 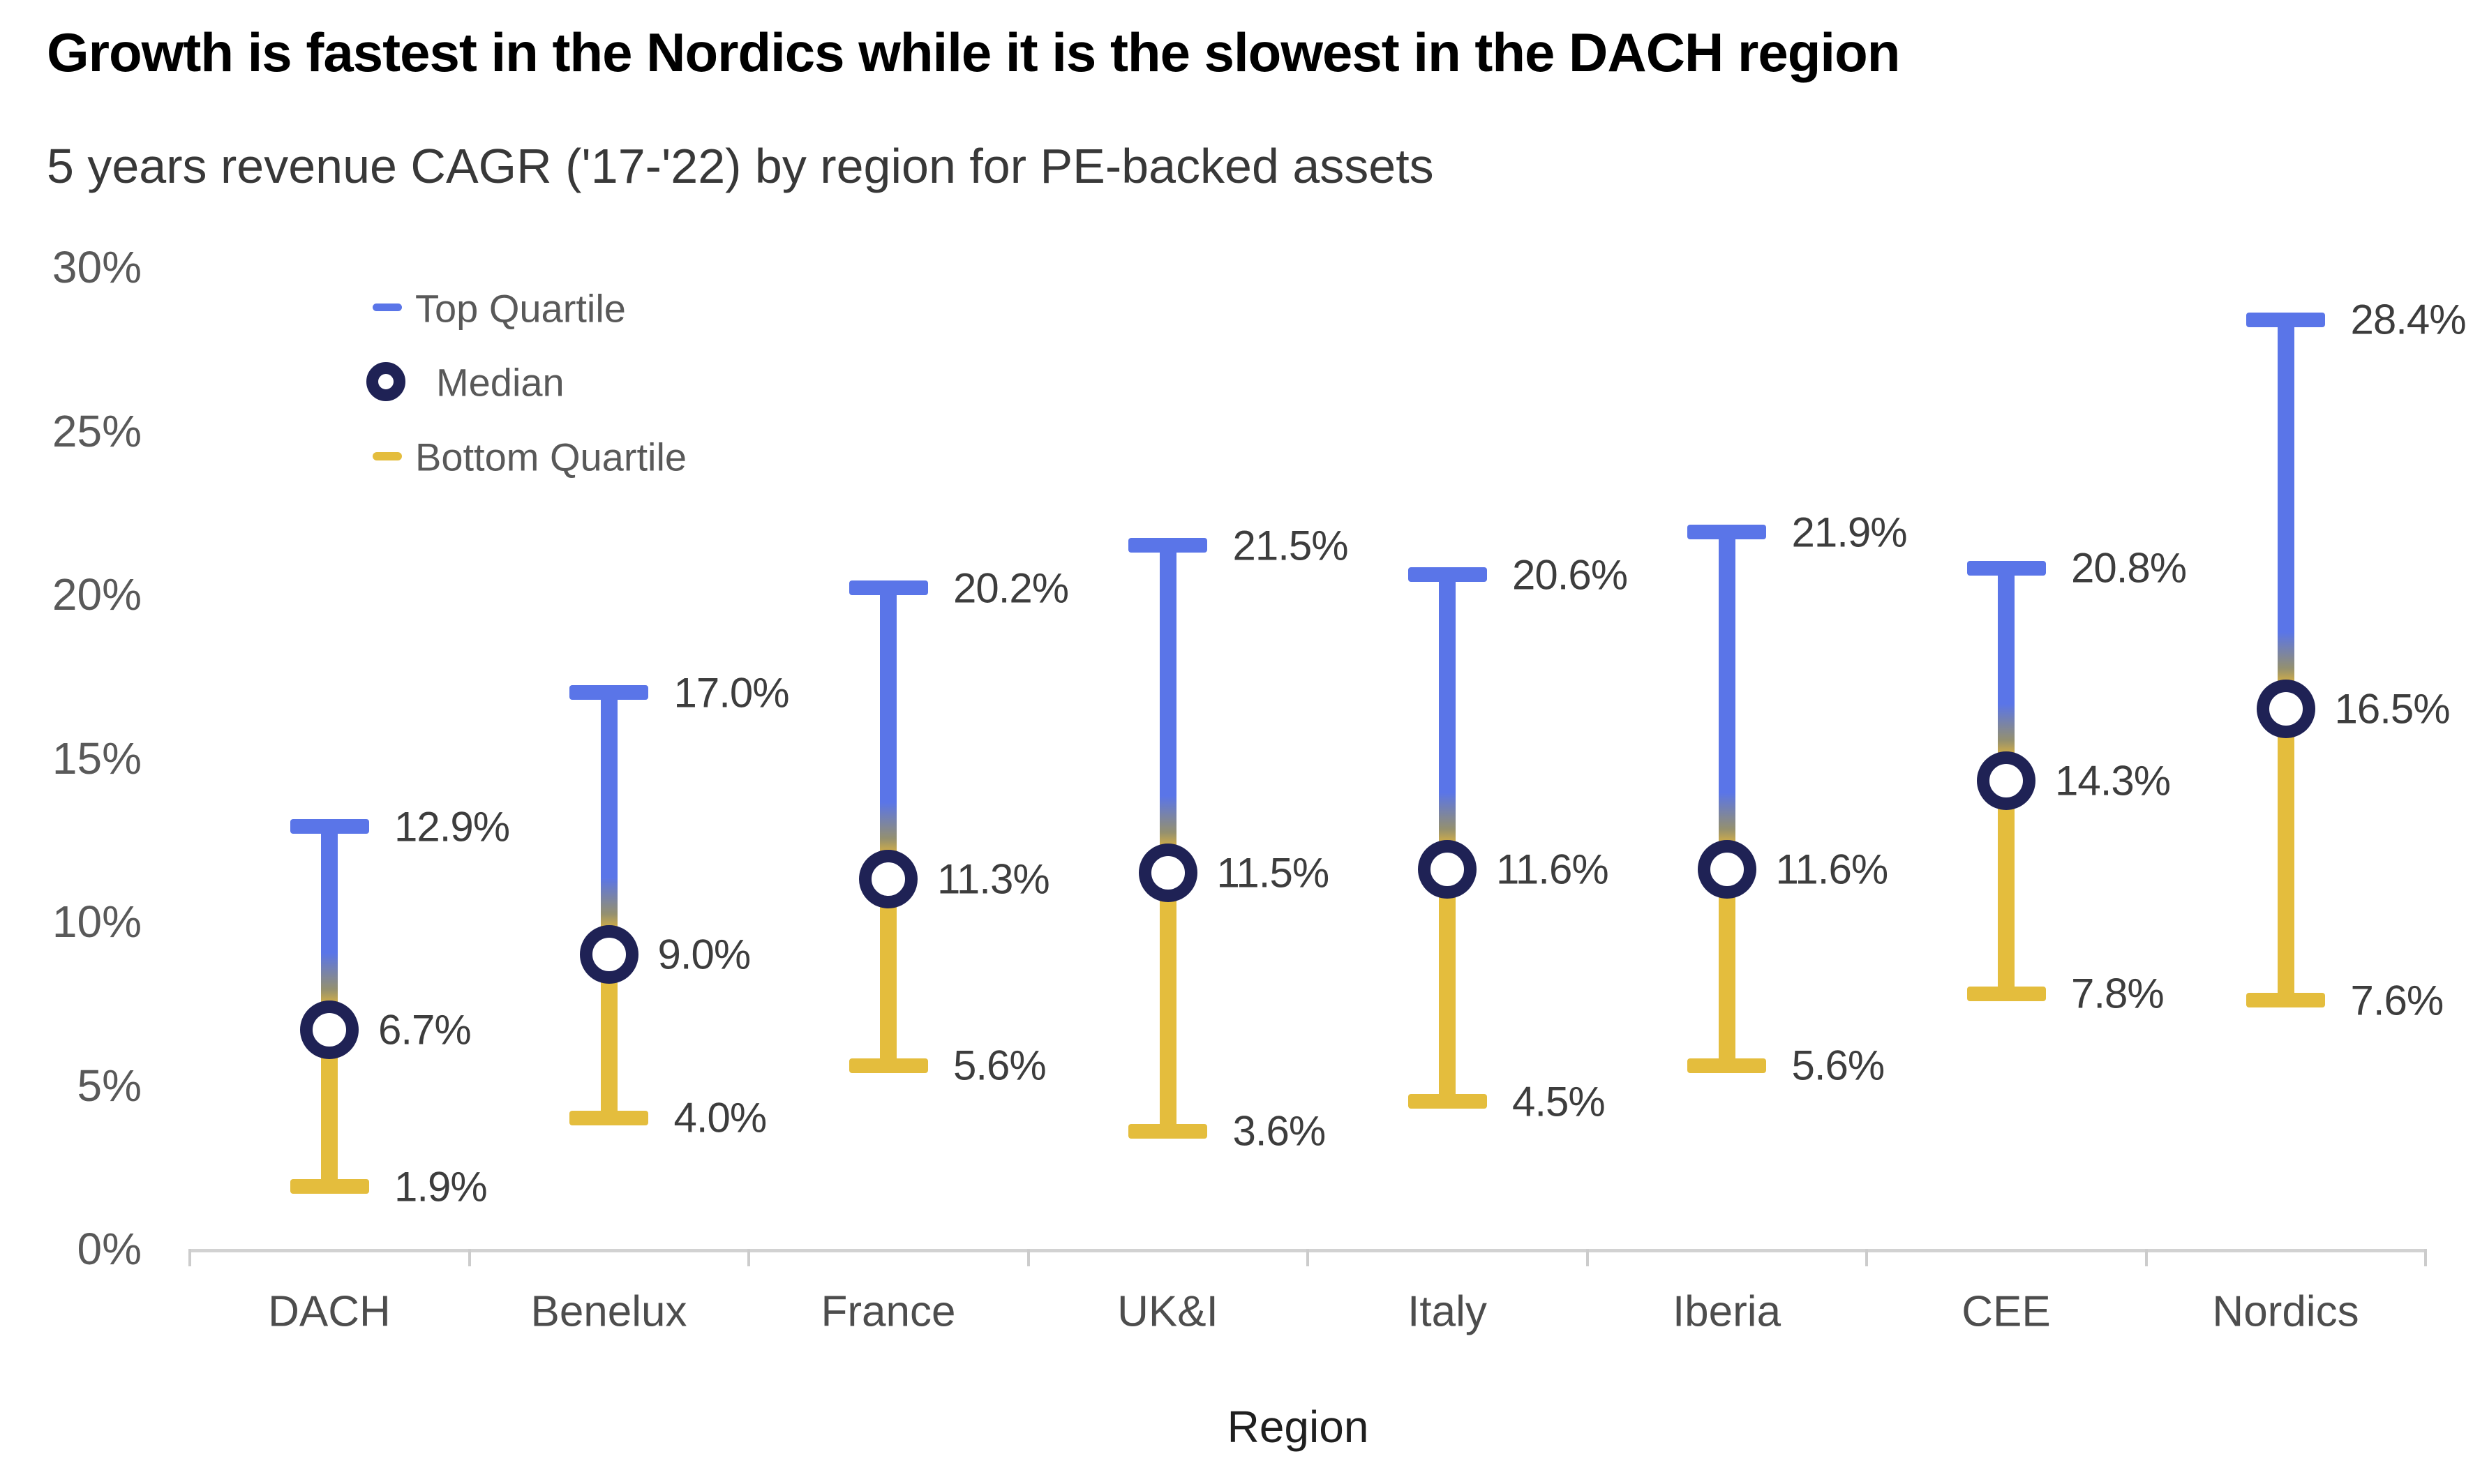 What do you see at coordinates (385, 382) in the screenshot?
I see `median-ring-icon` at bounding box center [385, 382].